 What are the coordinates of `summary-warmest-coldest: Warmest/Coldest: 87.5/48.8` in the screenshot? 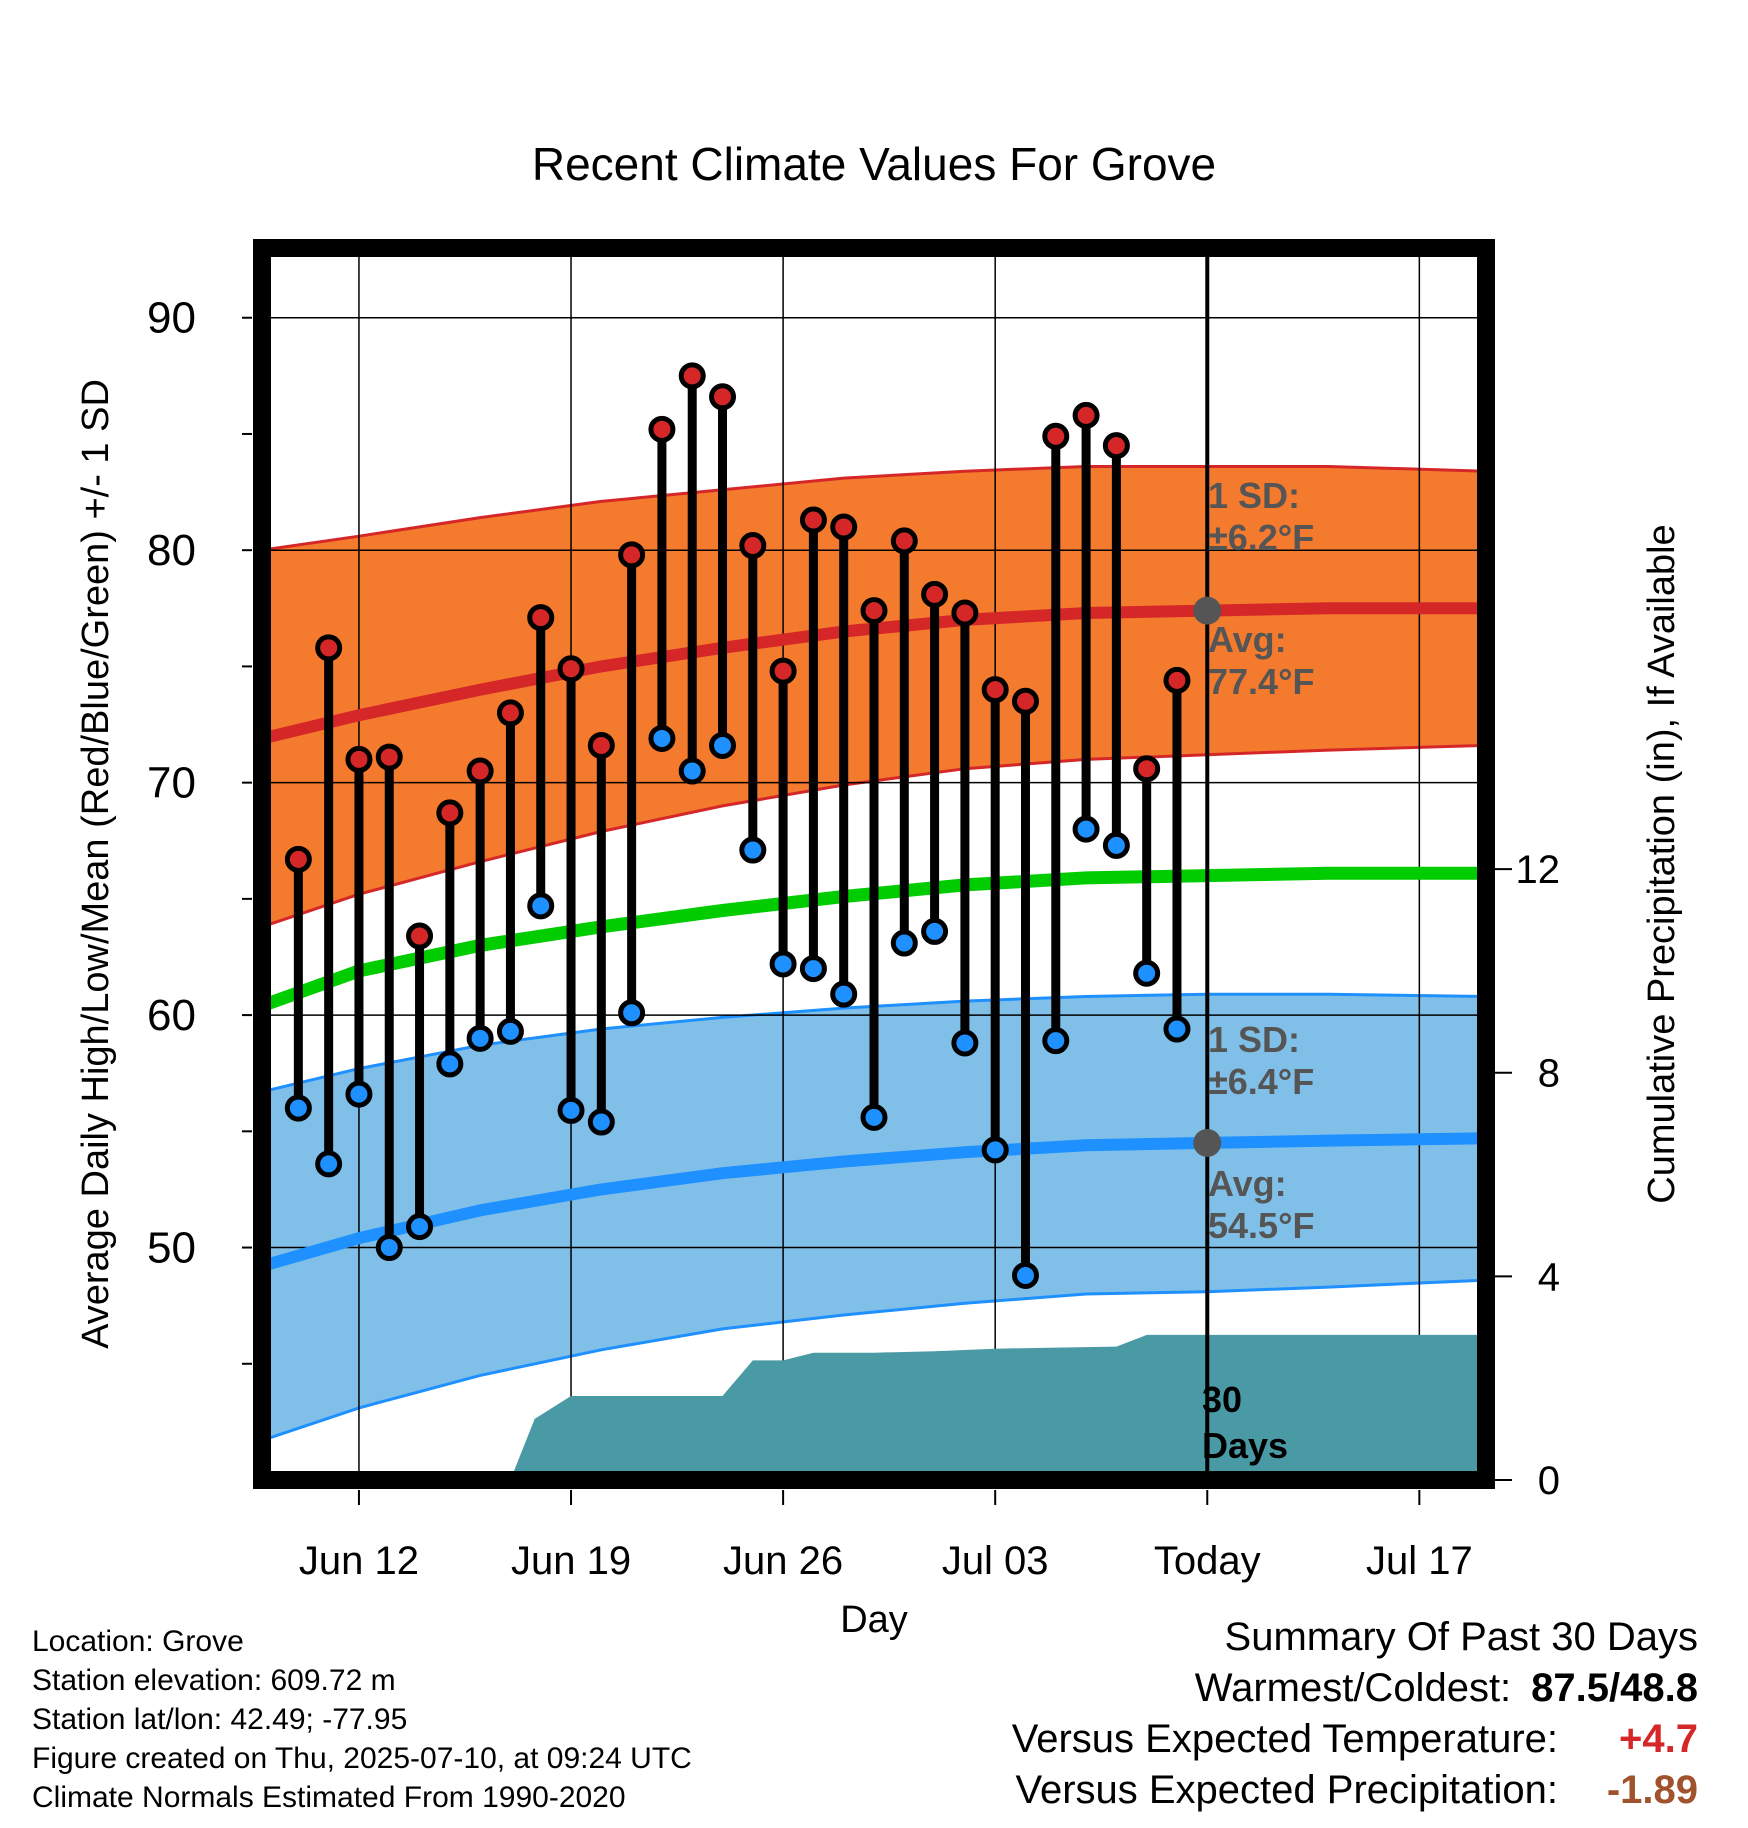 It's located at (1355, 1688).